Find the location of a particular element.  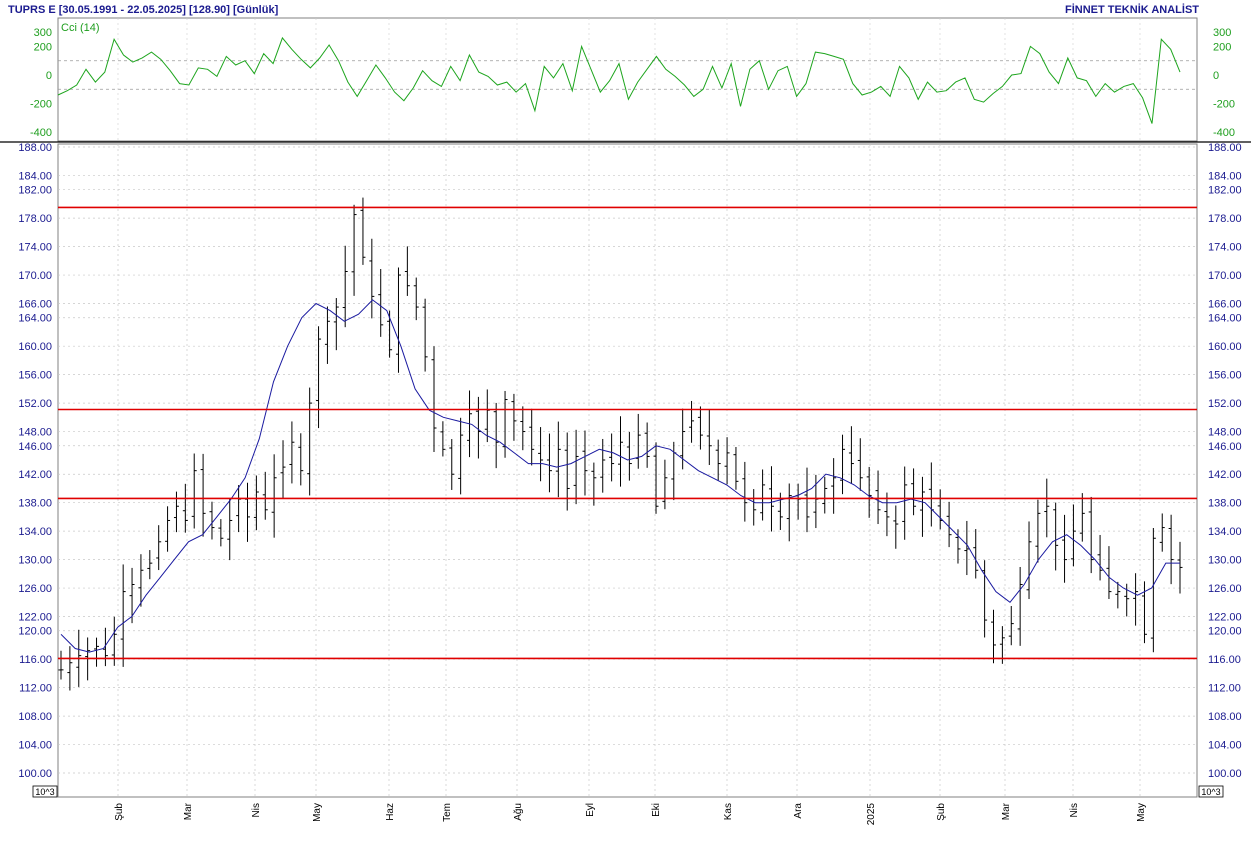

price-tick-label-left: 174.00 is located at coordinates (35, 248).